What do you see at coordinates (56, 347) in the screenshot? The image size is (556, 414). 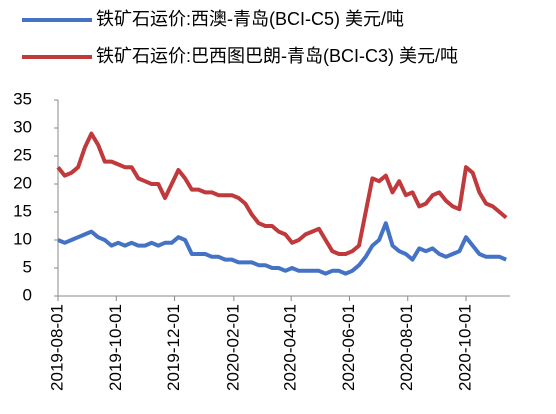 I see `x-tick-label: 2019-08-01` at bounding box center [56, 347].